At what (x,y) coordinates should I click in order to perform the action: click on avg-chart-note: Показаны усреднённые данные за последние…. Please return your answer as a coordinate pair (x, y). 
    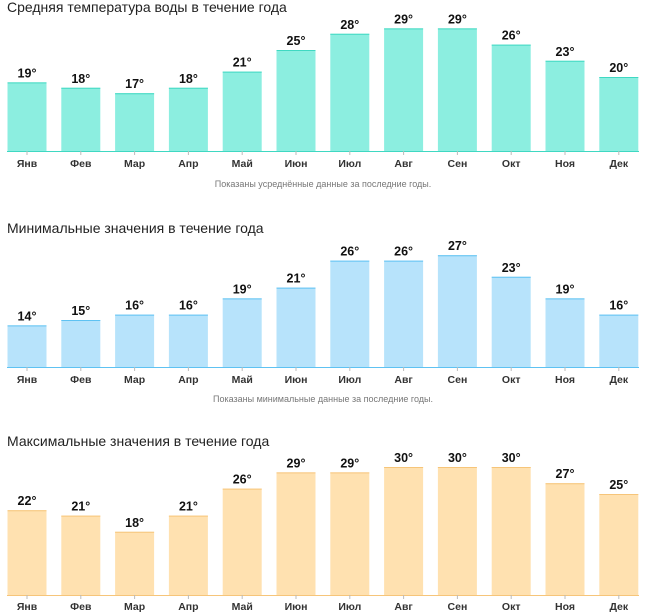
    Looking at the image, I should click on (323, 184).